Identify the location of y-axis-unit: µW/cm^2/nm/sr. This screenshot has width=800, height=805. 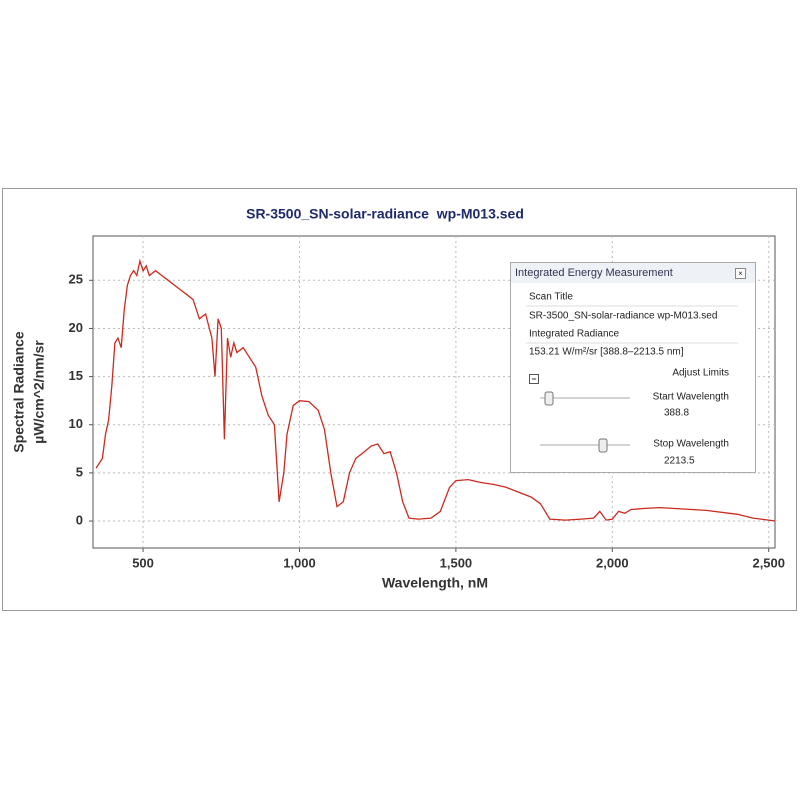
(39, 392).